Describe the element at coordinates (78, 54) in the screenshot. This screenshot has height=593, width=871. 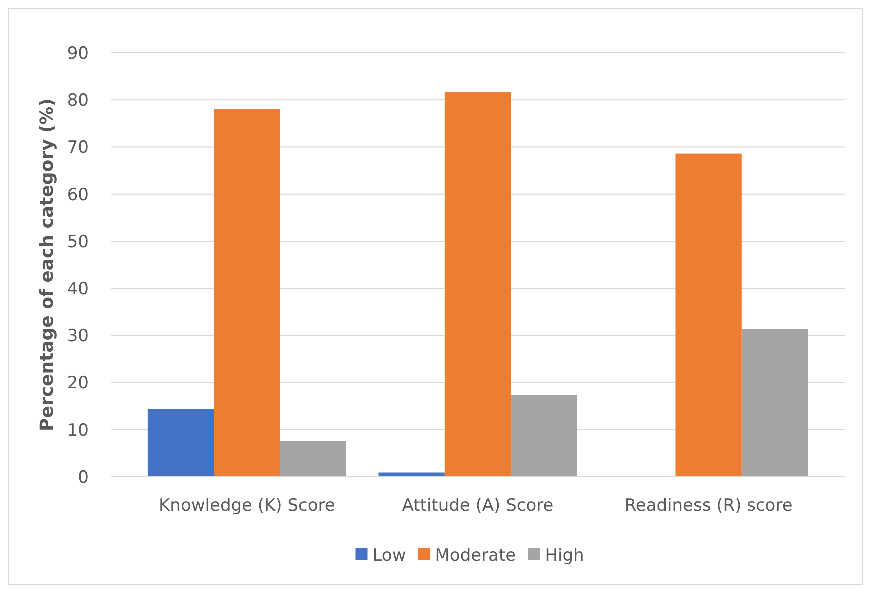
I see `y-tick-label: 90` at that location.